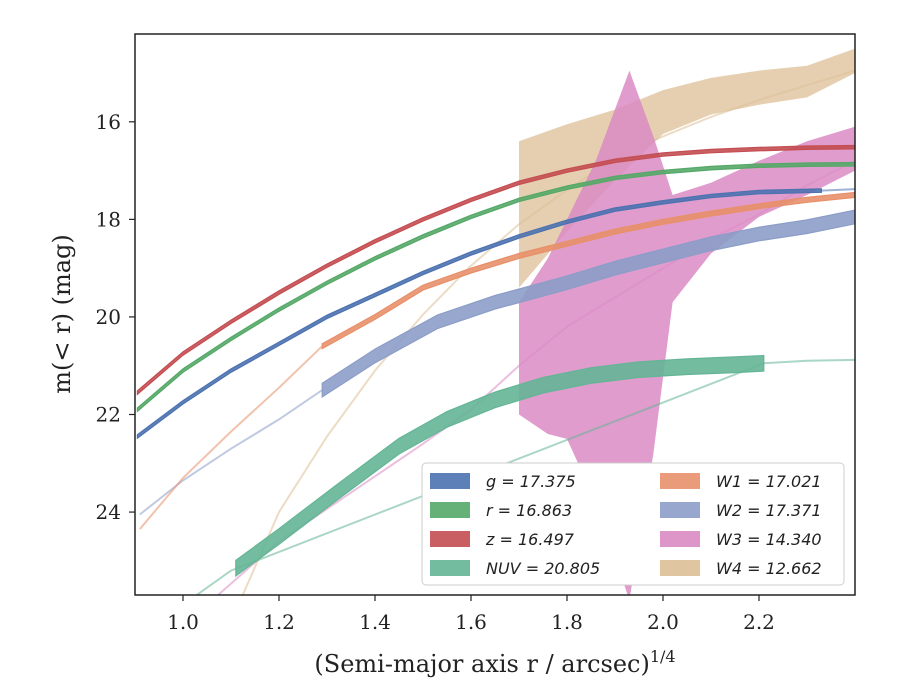 Image resolution: width=900 pixels, height=700 pixels. What do you see at coordinates (663, 622) in the screenshot?
I see `x-tick-label: 2.0` at bounding box center [663, 622].